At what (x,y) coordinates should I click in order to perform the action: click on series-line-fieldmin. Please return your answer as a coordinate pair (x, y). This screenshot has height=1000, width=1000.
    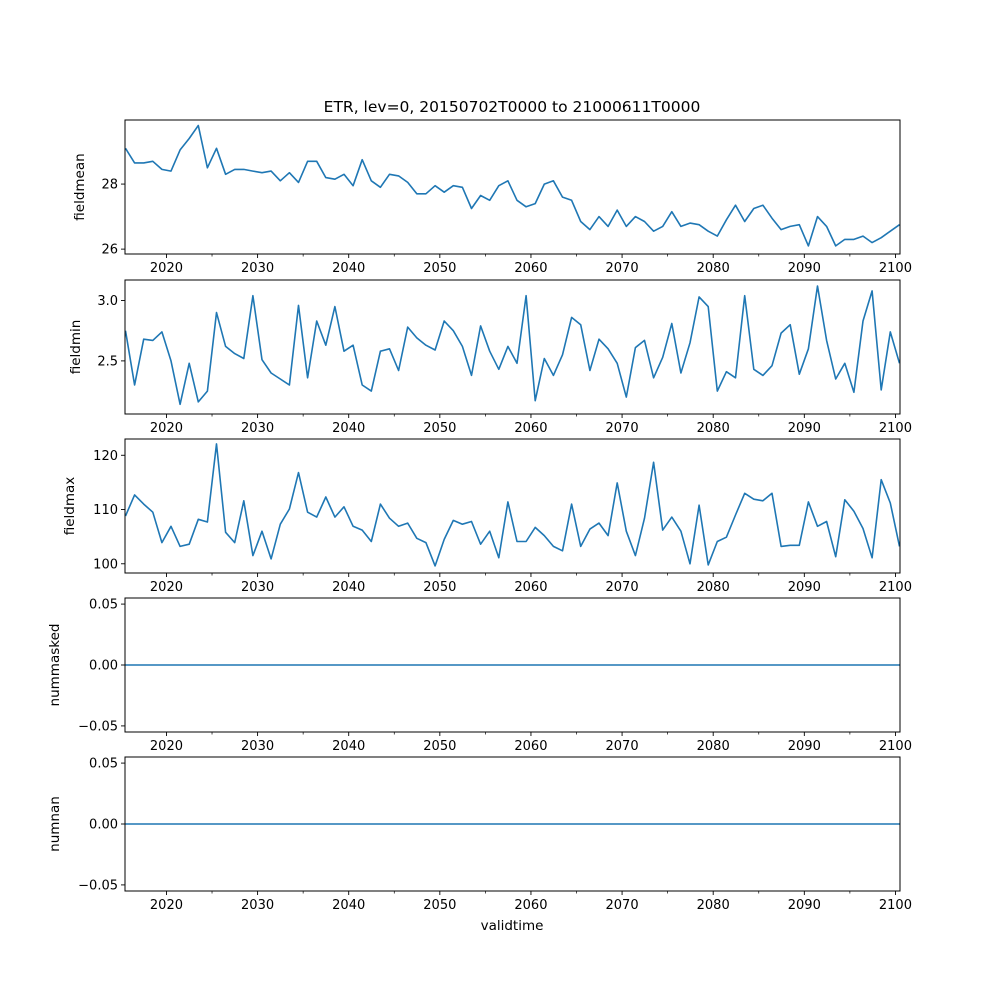
    Looking at the image, I should click on (512, 345).